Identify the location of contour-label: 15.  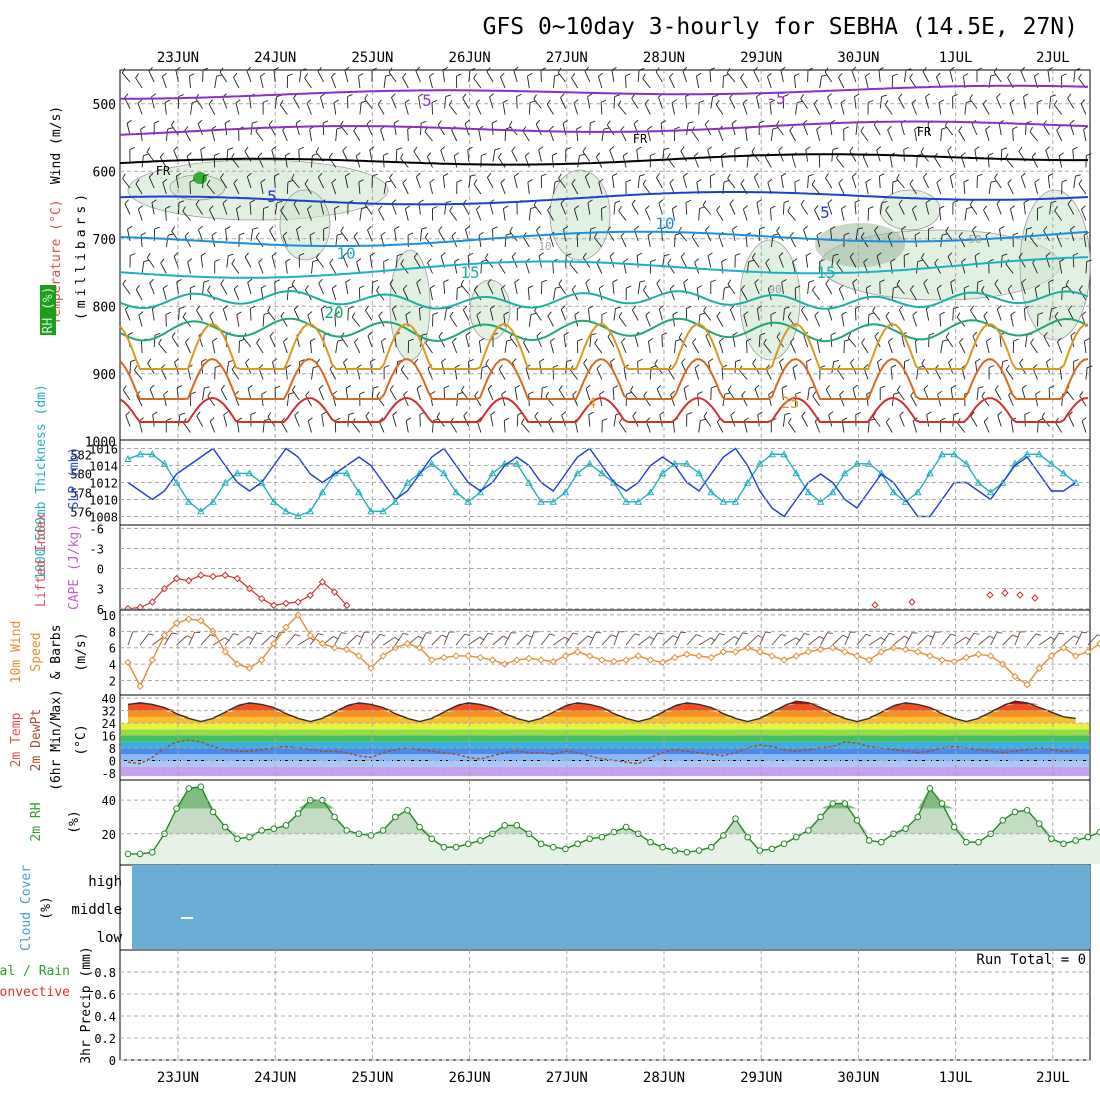
(469, 272).